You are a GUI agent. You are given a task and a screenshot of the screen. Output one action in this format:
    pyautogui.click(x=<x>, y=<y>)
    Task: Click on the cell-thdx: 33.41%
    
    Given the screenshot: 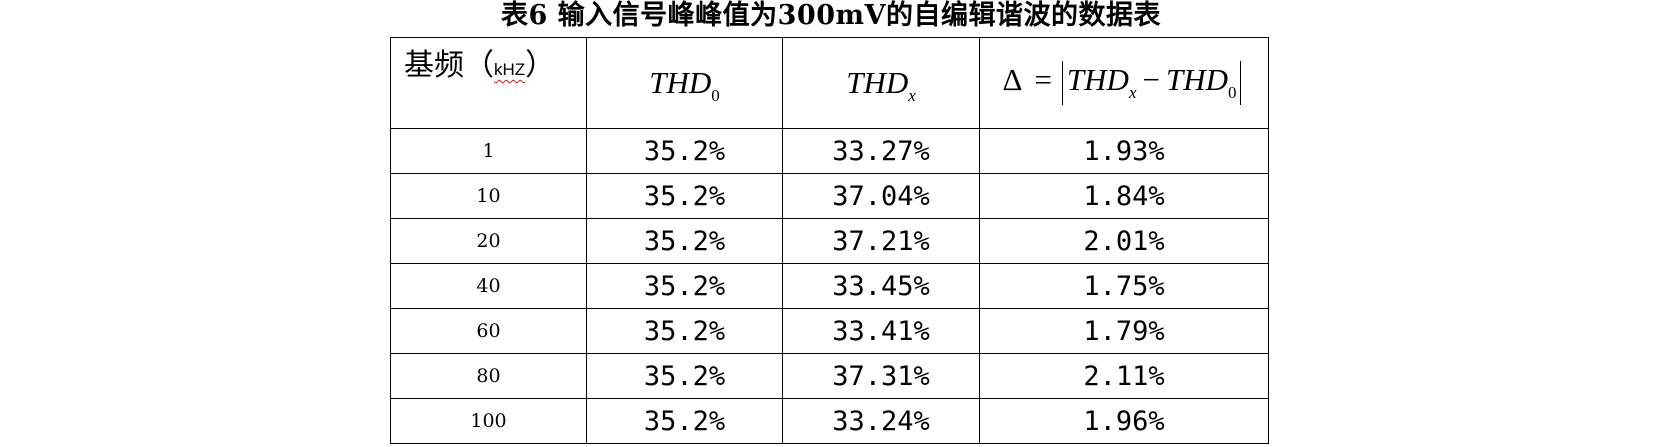 What is the action you would take?
    pyautogui.click(x=881, y=331)
    